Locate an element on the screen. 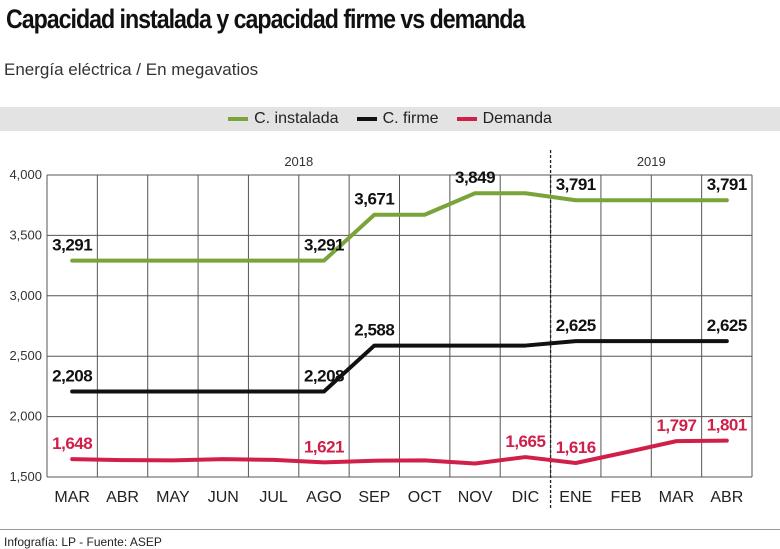  legend-item-instalada: C. instalada is located at coordinates (283, 119).